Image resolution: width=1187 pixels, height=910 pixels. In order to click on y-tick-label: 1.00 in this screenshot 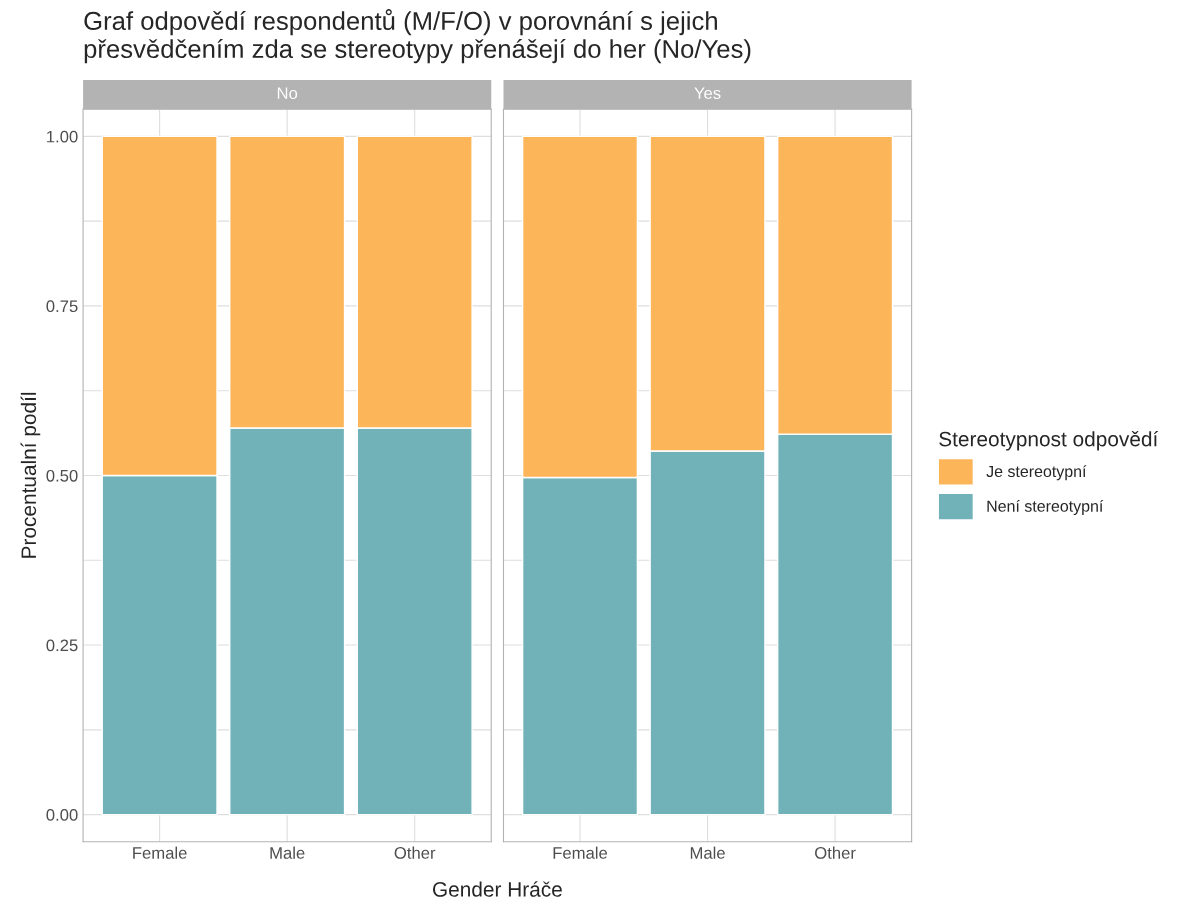, I will do `click(62, 136)`.